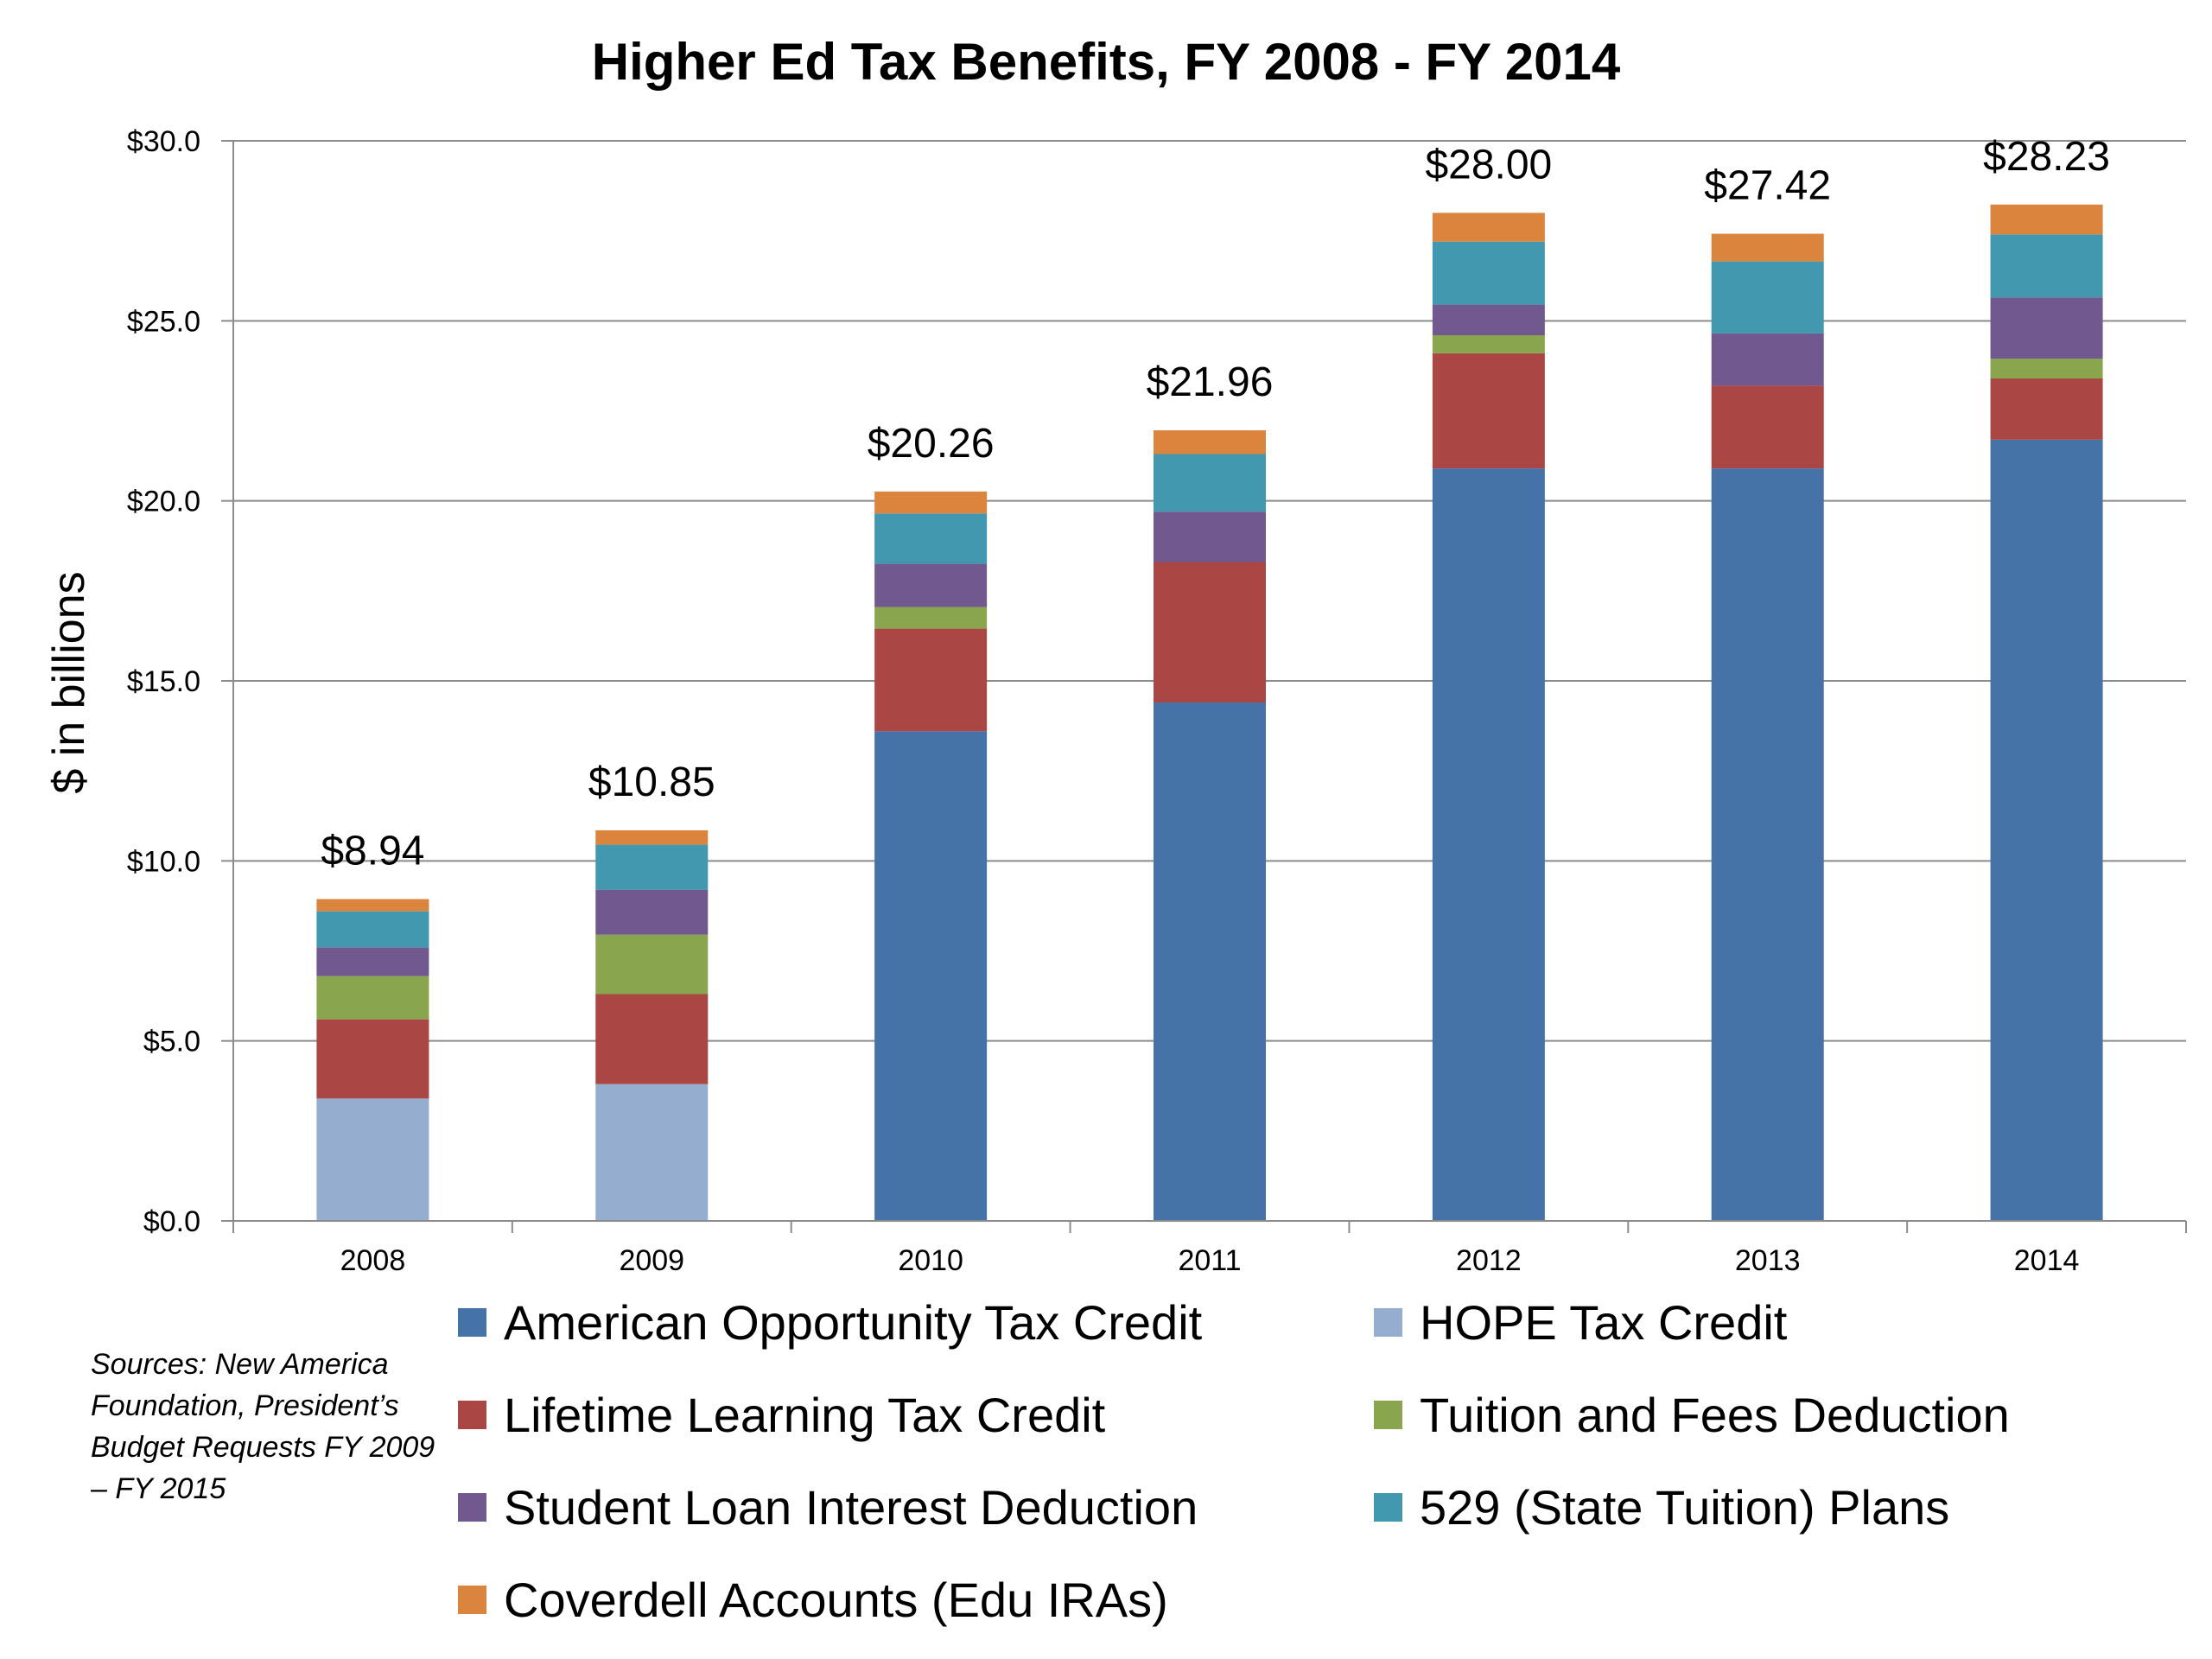 Image resolution: width=2212 pixels, height=1659 pixels. Describe the element at coordinates (853, 1322) in the screenshot. I see `legend-label: American Opportunity Tax Credit` at that location.